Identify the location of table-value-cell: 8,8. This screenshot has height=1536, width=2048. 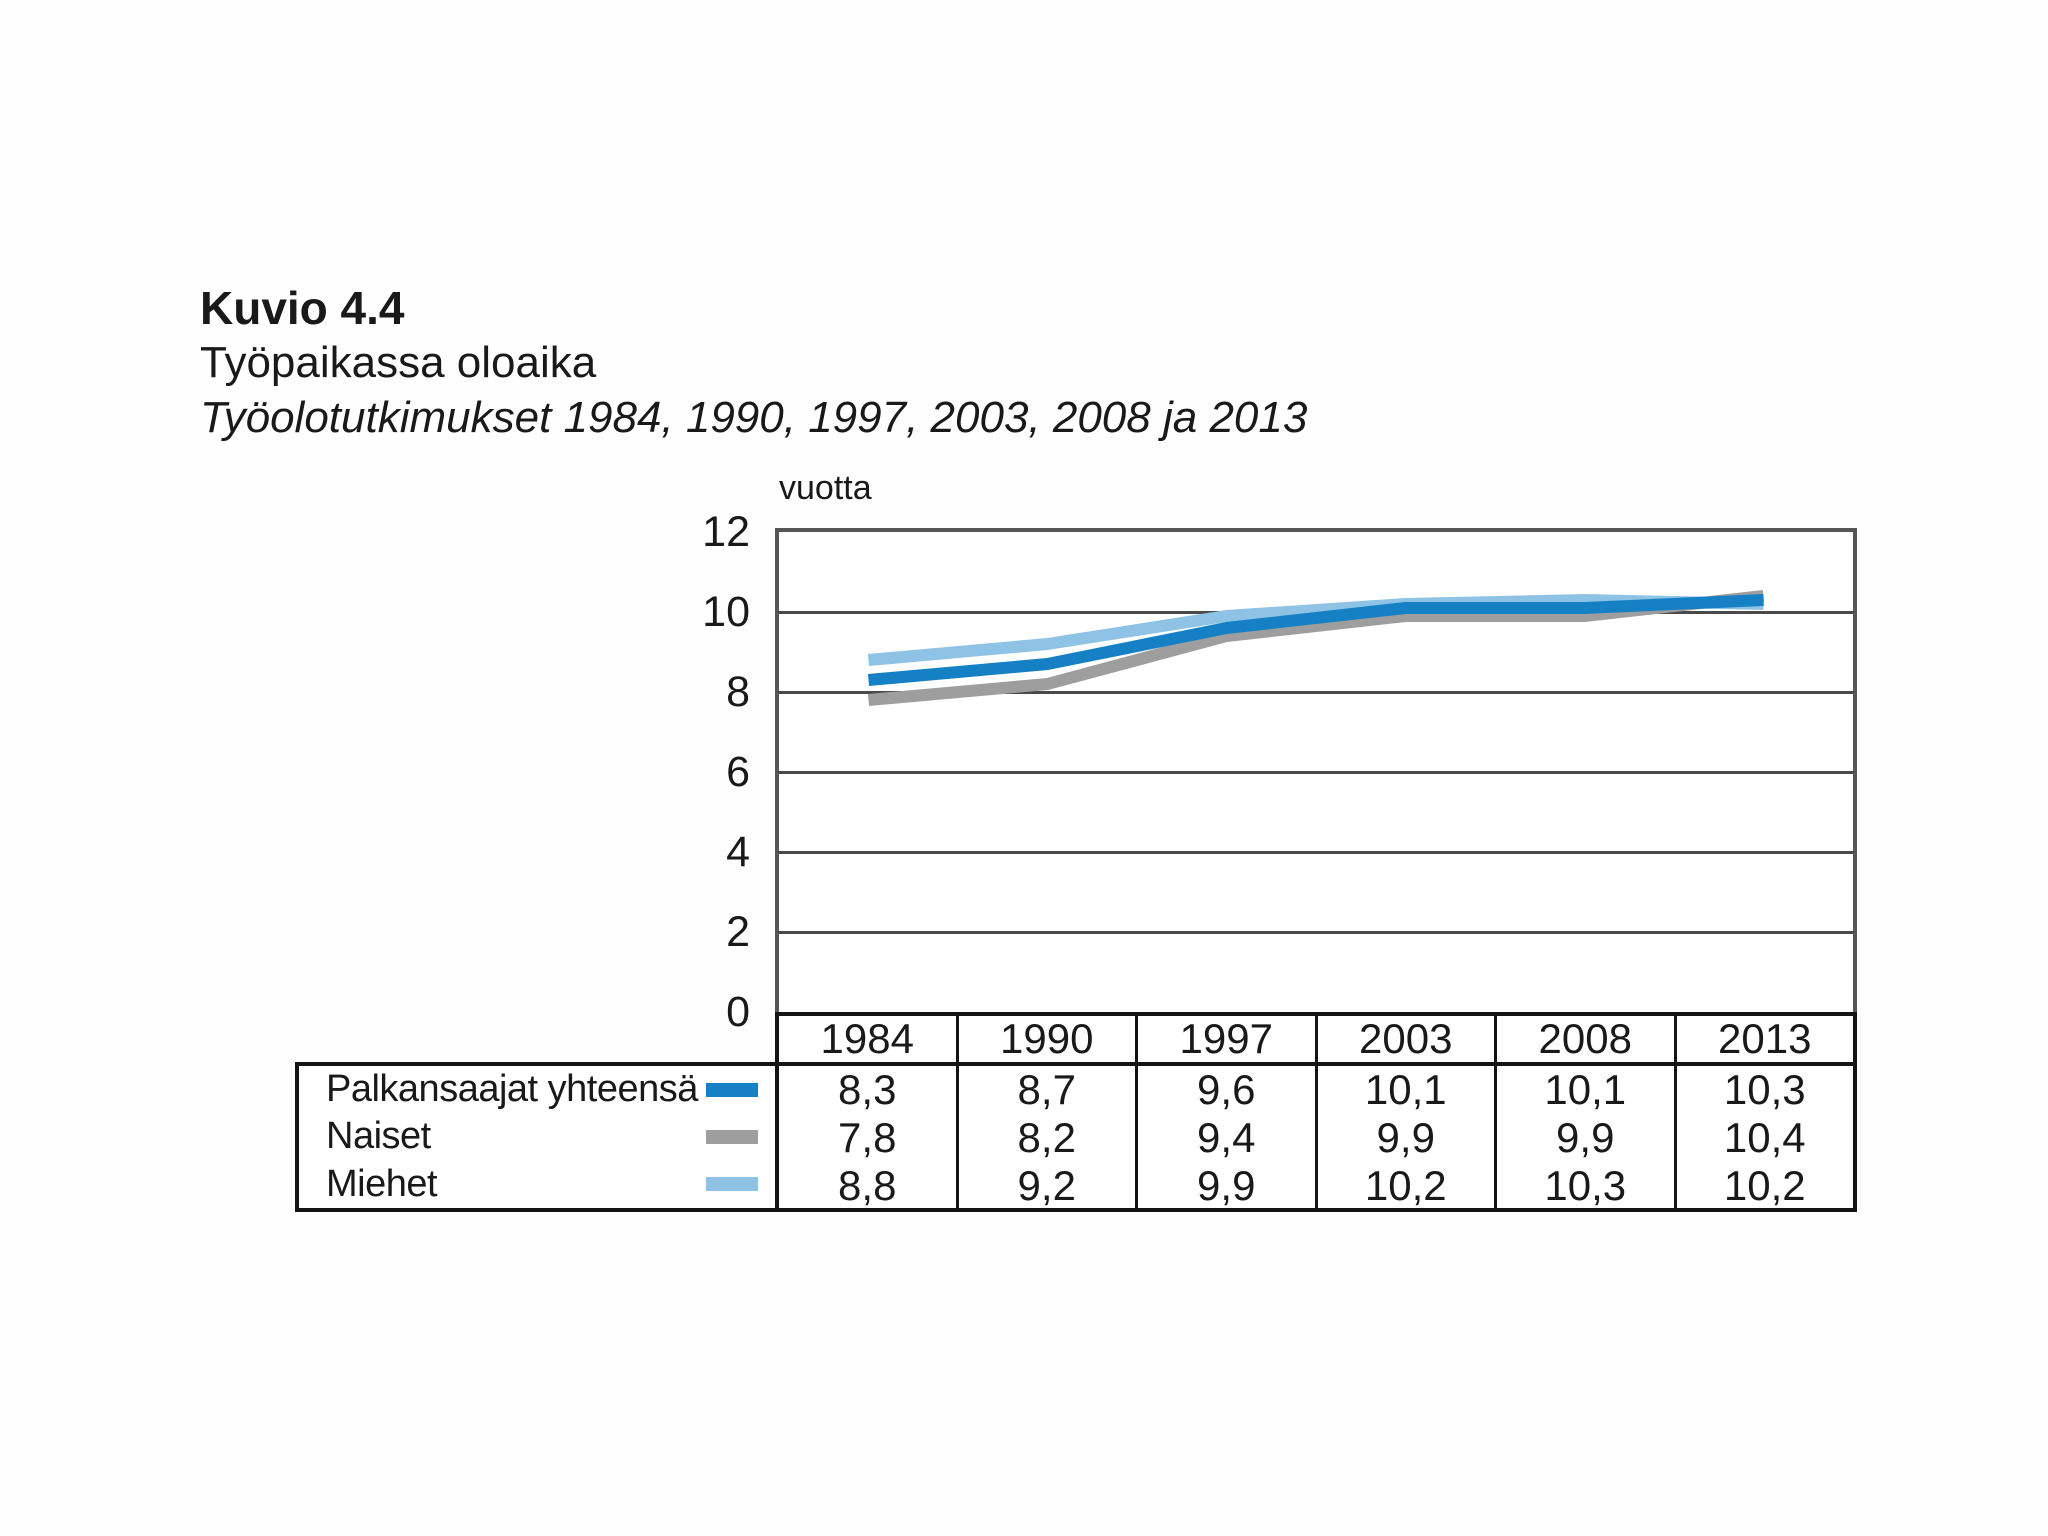
(867, 1185).